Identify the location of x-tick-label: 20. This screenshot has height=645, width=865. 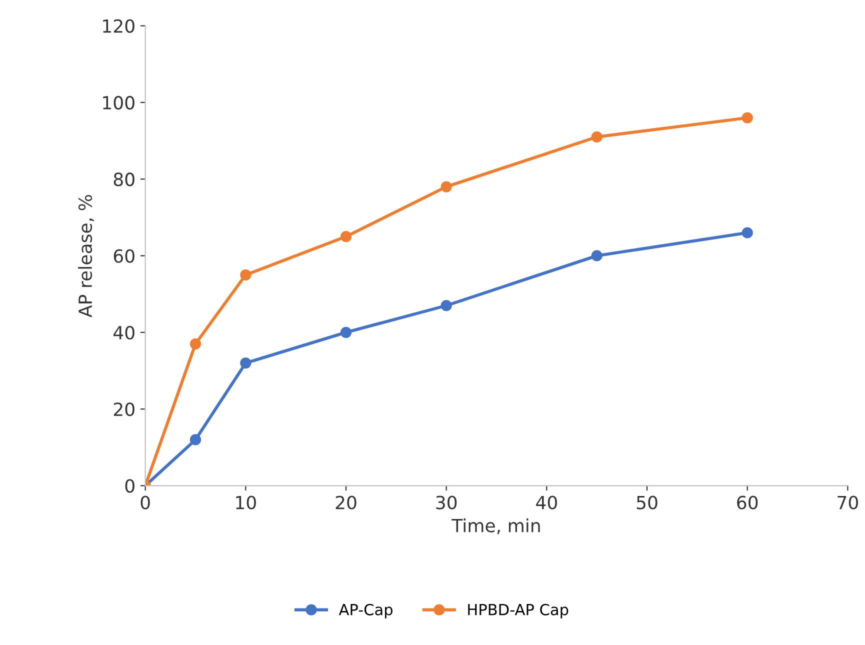
(346, 503).